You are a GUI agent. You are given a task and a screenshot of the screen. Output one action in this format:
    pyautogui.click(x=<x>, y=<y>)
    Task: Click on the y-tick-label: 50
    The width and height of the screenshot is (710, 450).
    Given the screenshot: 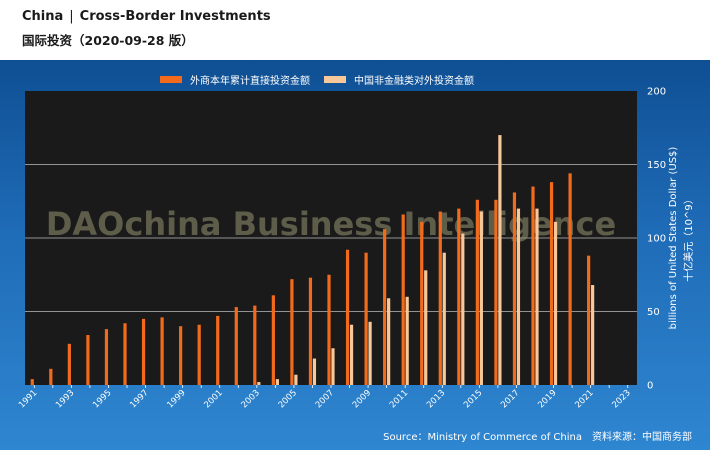 What is the action you would take?
    pyautogui.click(x=653, y=312)
    